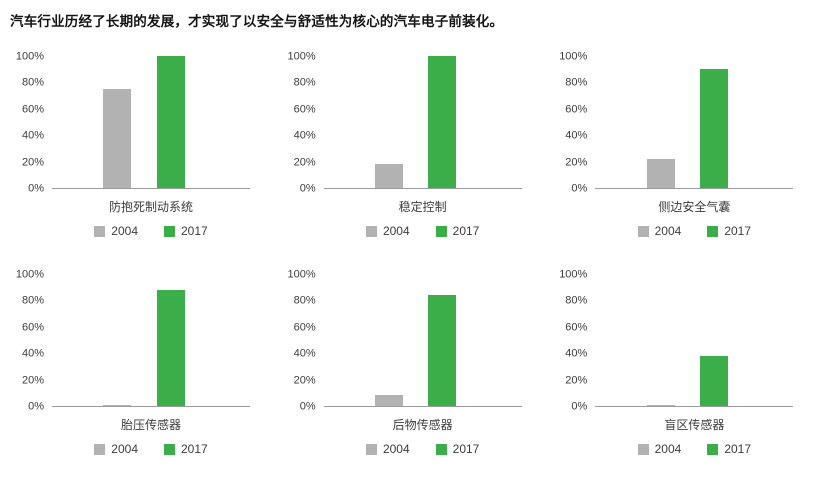  What do you see at coordinates (679, 144) in the screenshot?
I see `chart-panel-3: 0% 20% 40% 60% 80% 100% 侧边安全气囊 2004 2017` at bounding box center [679, 144].